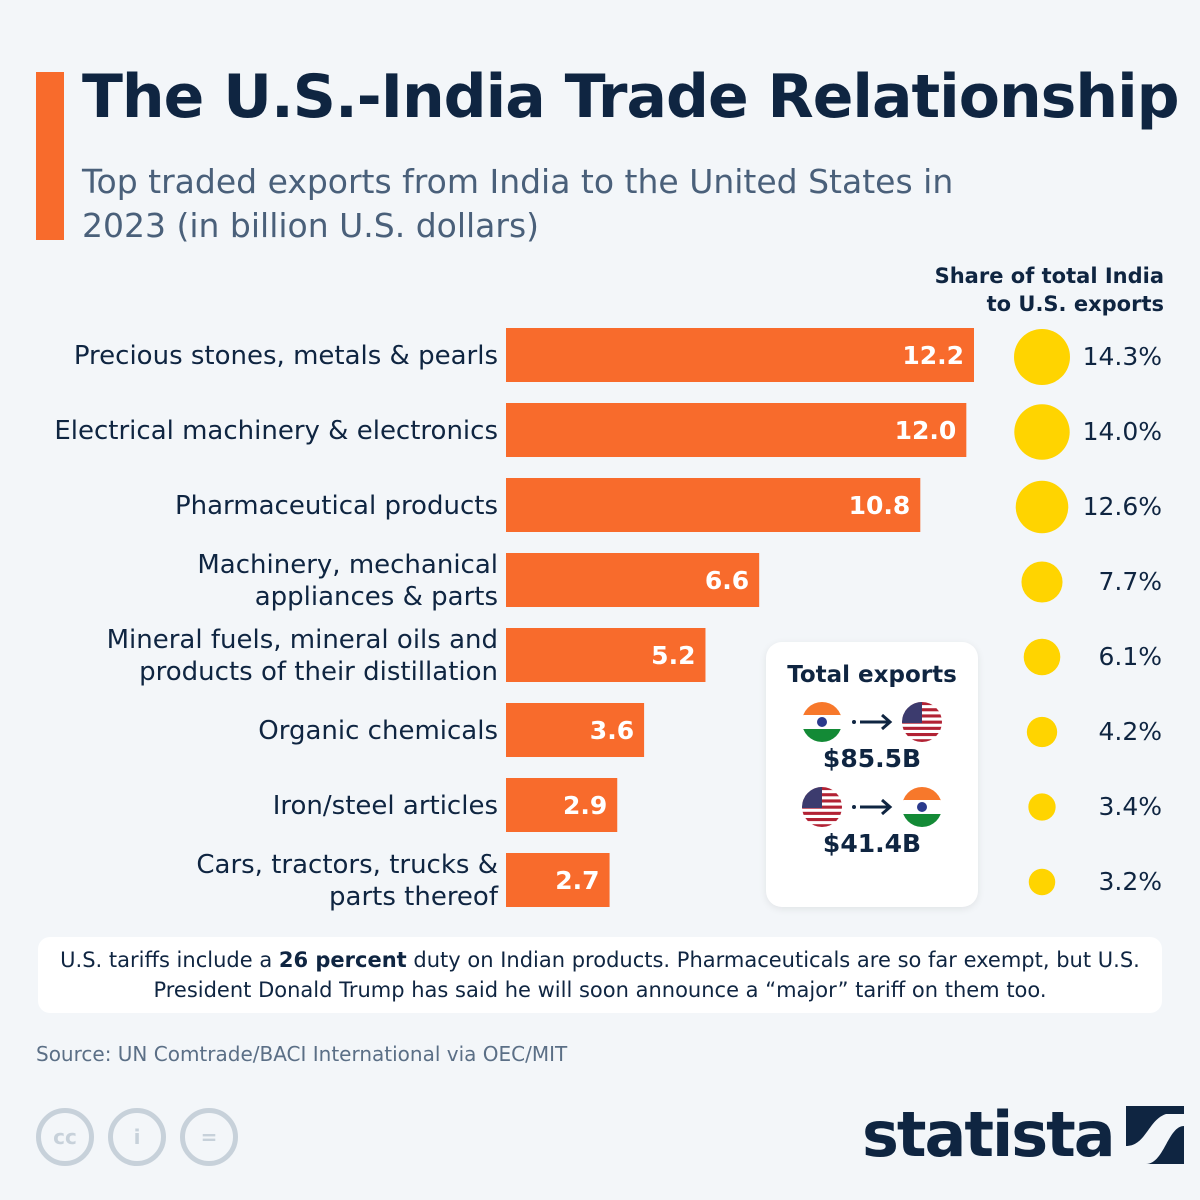 The image size is (1200, 1200). Describe the element at coordinates (1130, 806) in the screenshot. I see `share-label: 3.4%` at that location.